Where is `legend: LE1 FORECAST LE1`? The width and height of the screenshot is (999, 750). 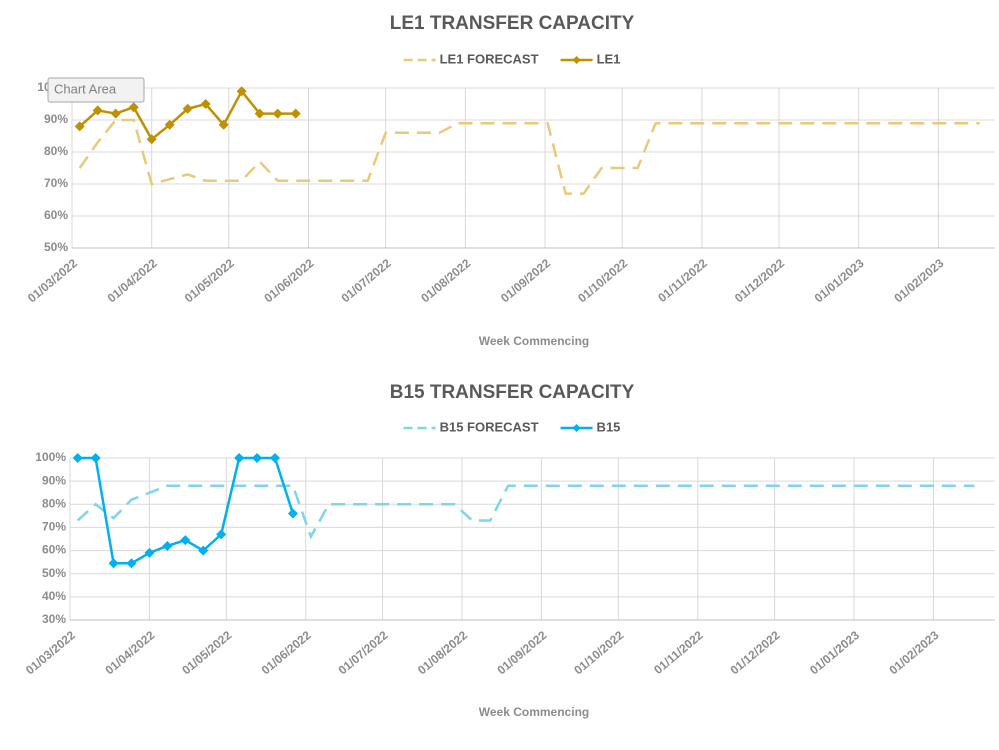
legend: LE1 FORECAST LE1 is located at coordinates (512, 58).